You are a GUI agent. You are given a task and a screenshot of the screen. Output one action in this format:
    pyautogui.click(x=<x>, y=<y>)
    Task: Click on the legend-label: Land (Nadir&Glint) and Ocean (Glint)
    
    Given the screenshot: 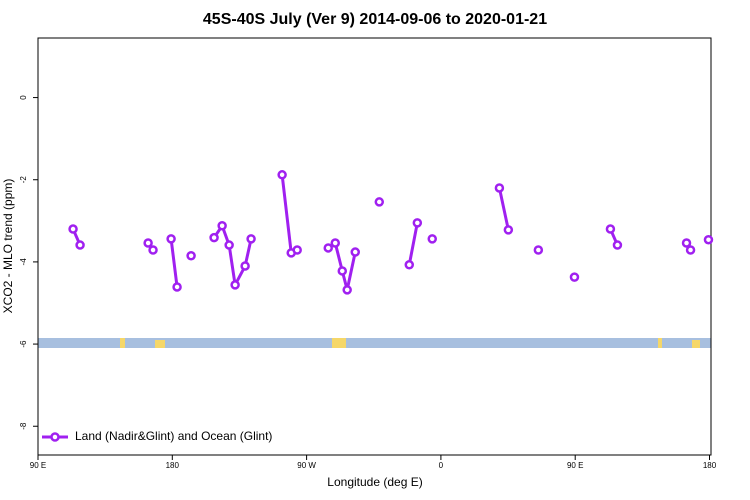 What is the action you would take?
    pyautogui.click(x=173, y=436)
    